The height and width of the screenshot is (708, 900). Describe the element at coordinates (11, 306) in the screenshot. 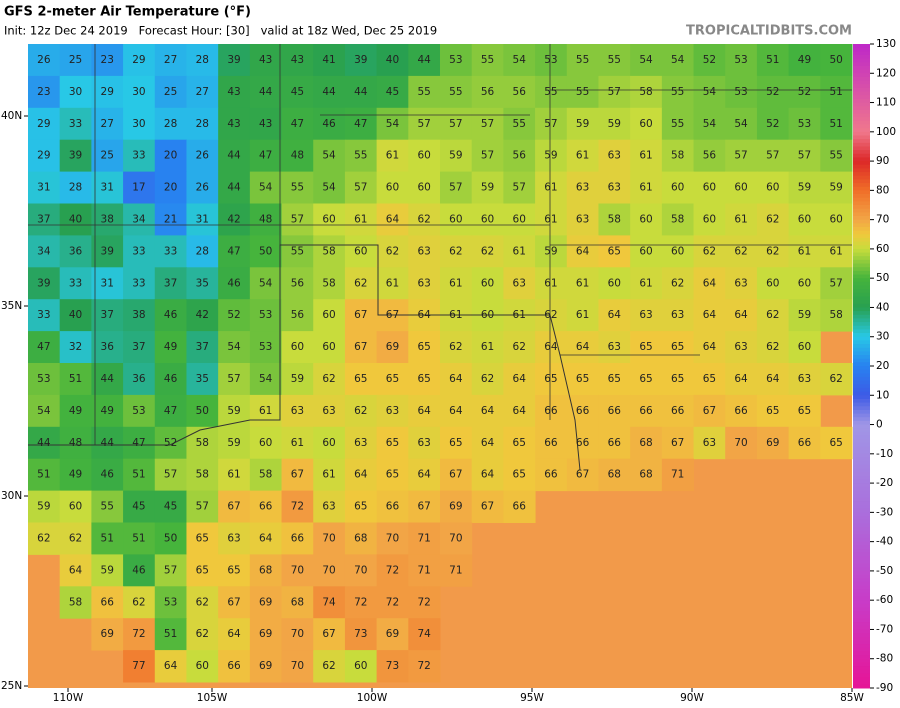

I see `lat-label: 35N` at that location.